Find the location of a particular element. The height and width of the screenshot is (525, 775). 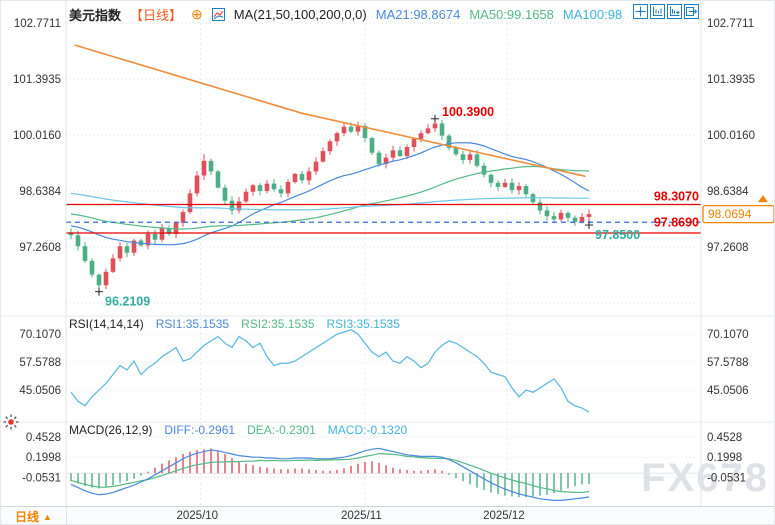

go-to-latest-icon is located at coordinates (691, 11).